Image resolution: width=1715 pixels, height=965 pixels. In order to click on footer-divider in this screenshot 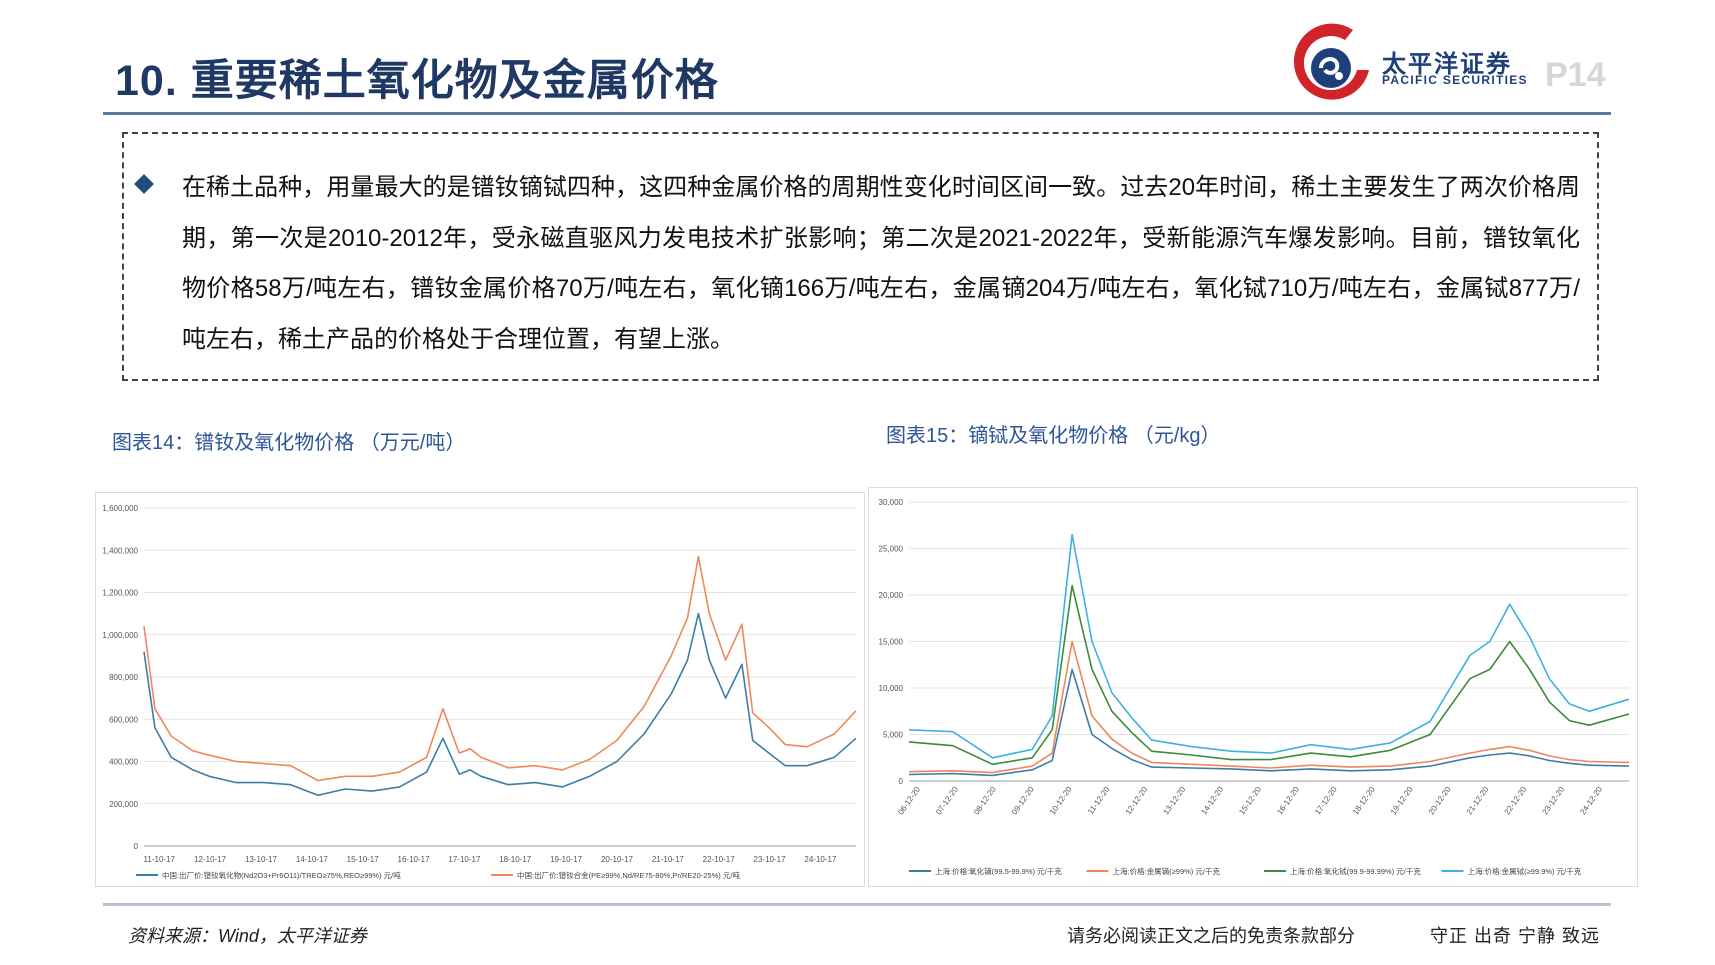, I will do `click(857, 904)`.